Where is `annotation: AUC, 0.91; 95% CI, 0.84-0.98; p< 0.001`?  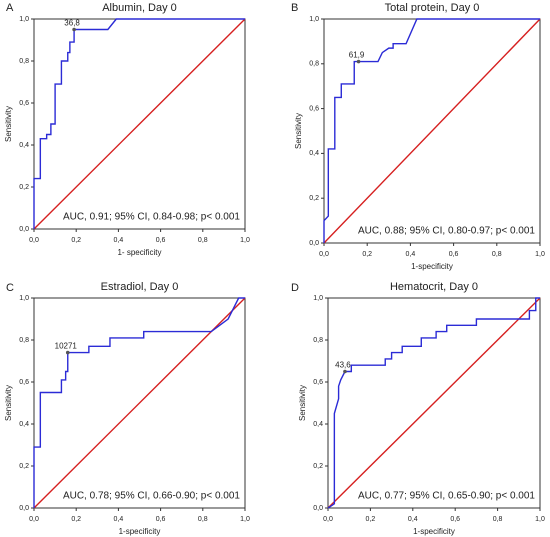 annotation: AUC, 0.91; 95% CI, 0.84-0.98; p< 0.001 is located at coordinates (151, 217).